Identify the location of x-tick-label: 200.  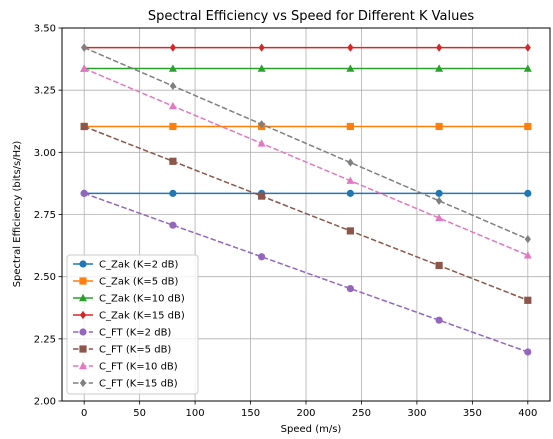
(305, 413).